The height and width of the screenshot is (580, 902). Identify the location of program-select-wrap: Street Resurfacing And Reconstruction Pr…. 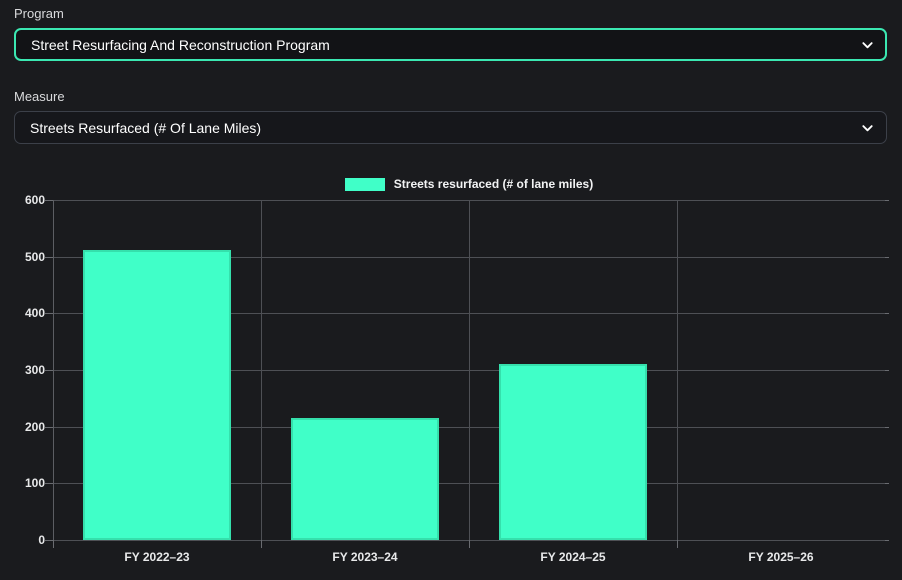
(450, 44).